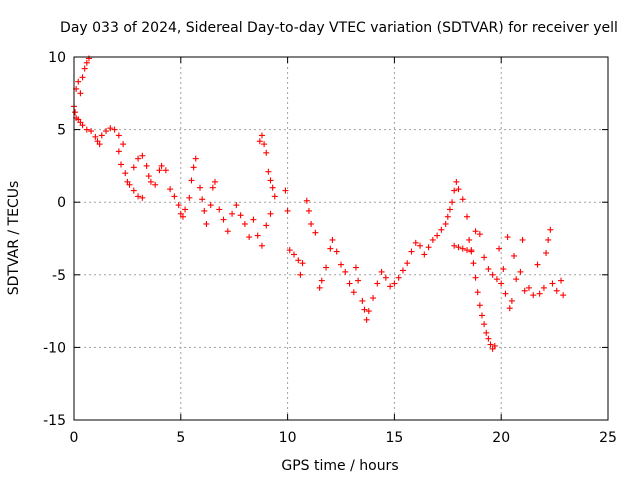 The image size is (640, 480). I want to click on y-tick-label: -10, so click(54, 348).